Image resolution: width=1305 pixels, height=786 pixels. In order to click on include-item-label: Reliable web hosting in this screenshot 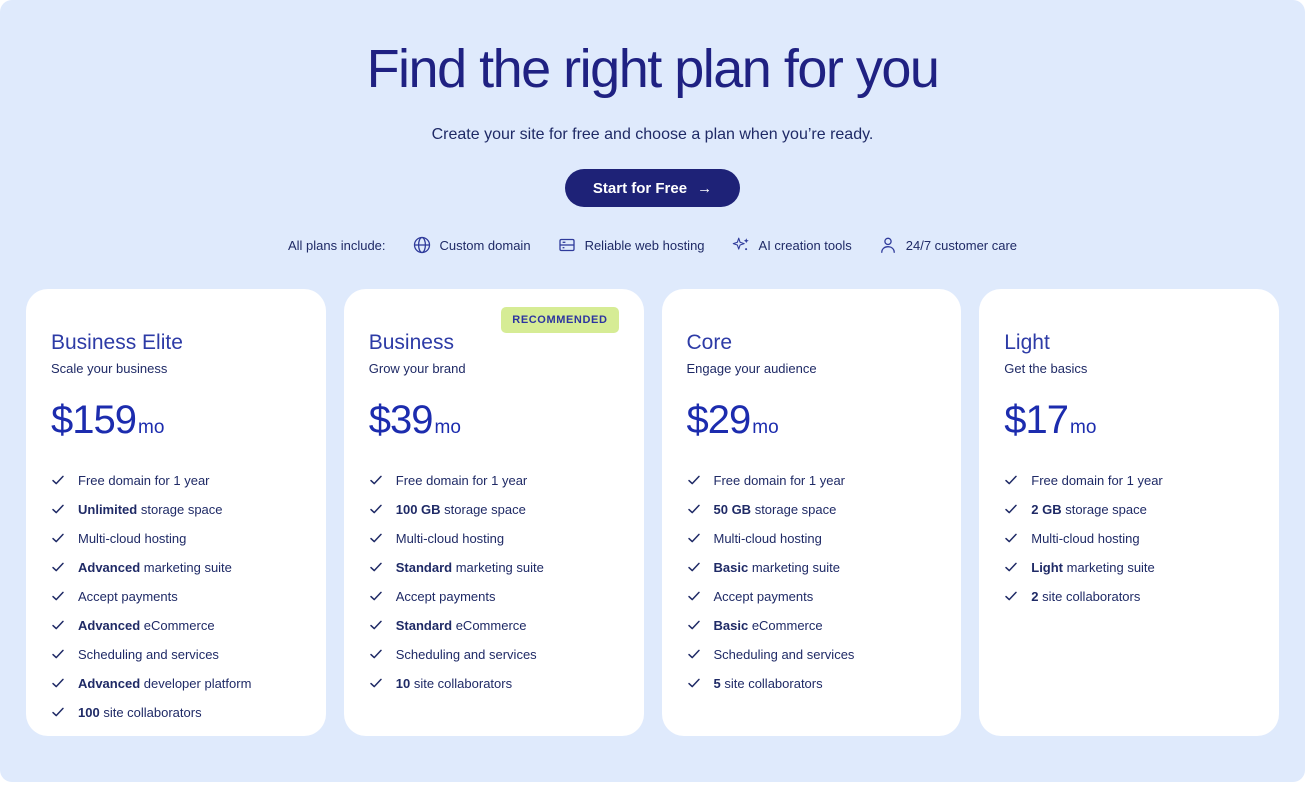, I will do `click(644, 245)`.